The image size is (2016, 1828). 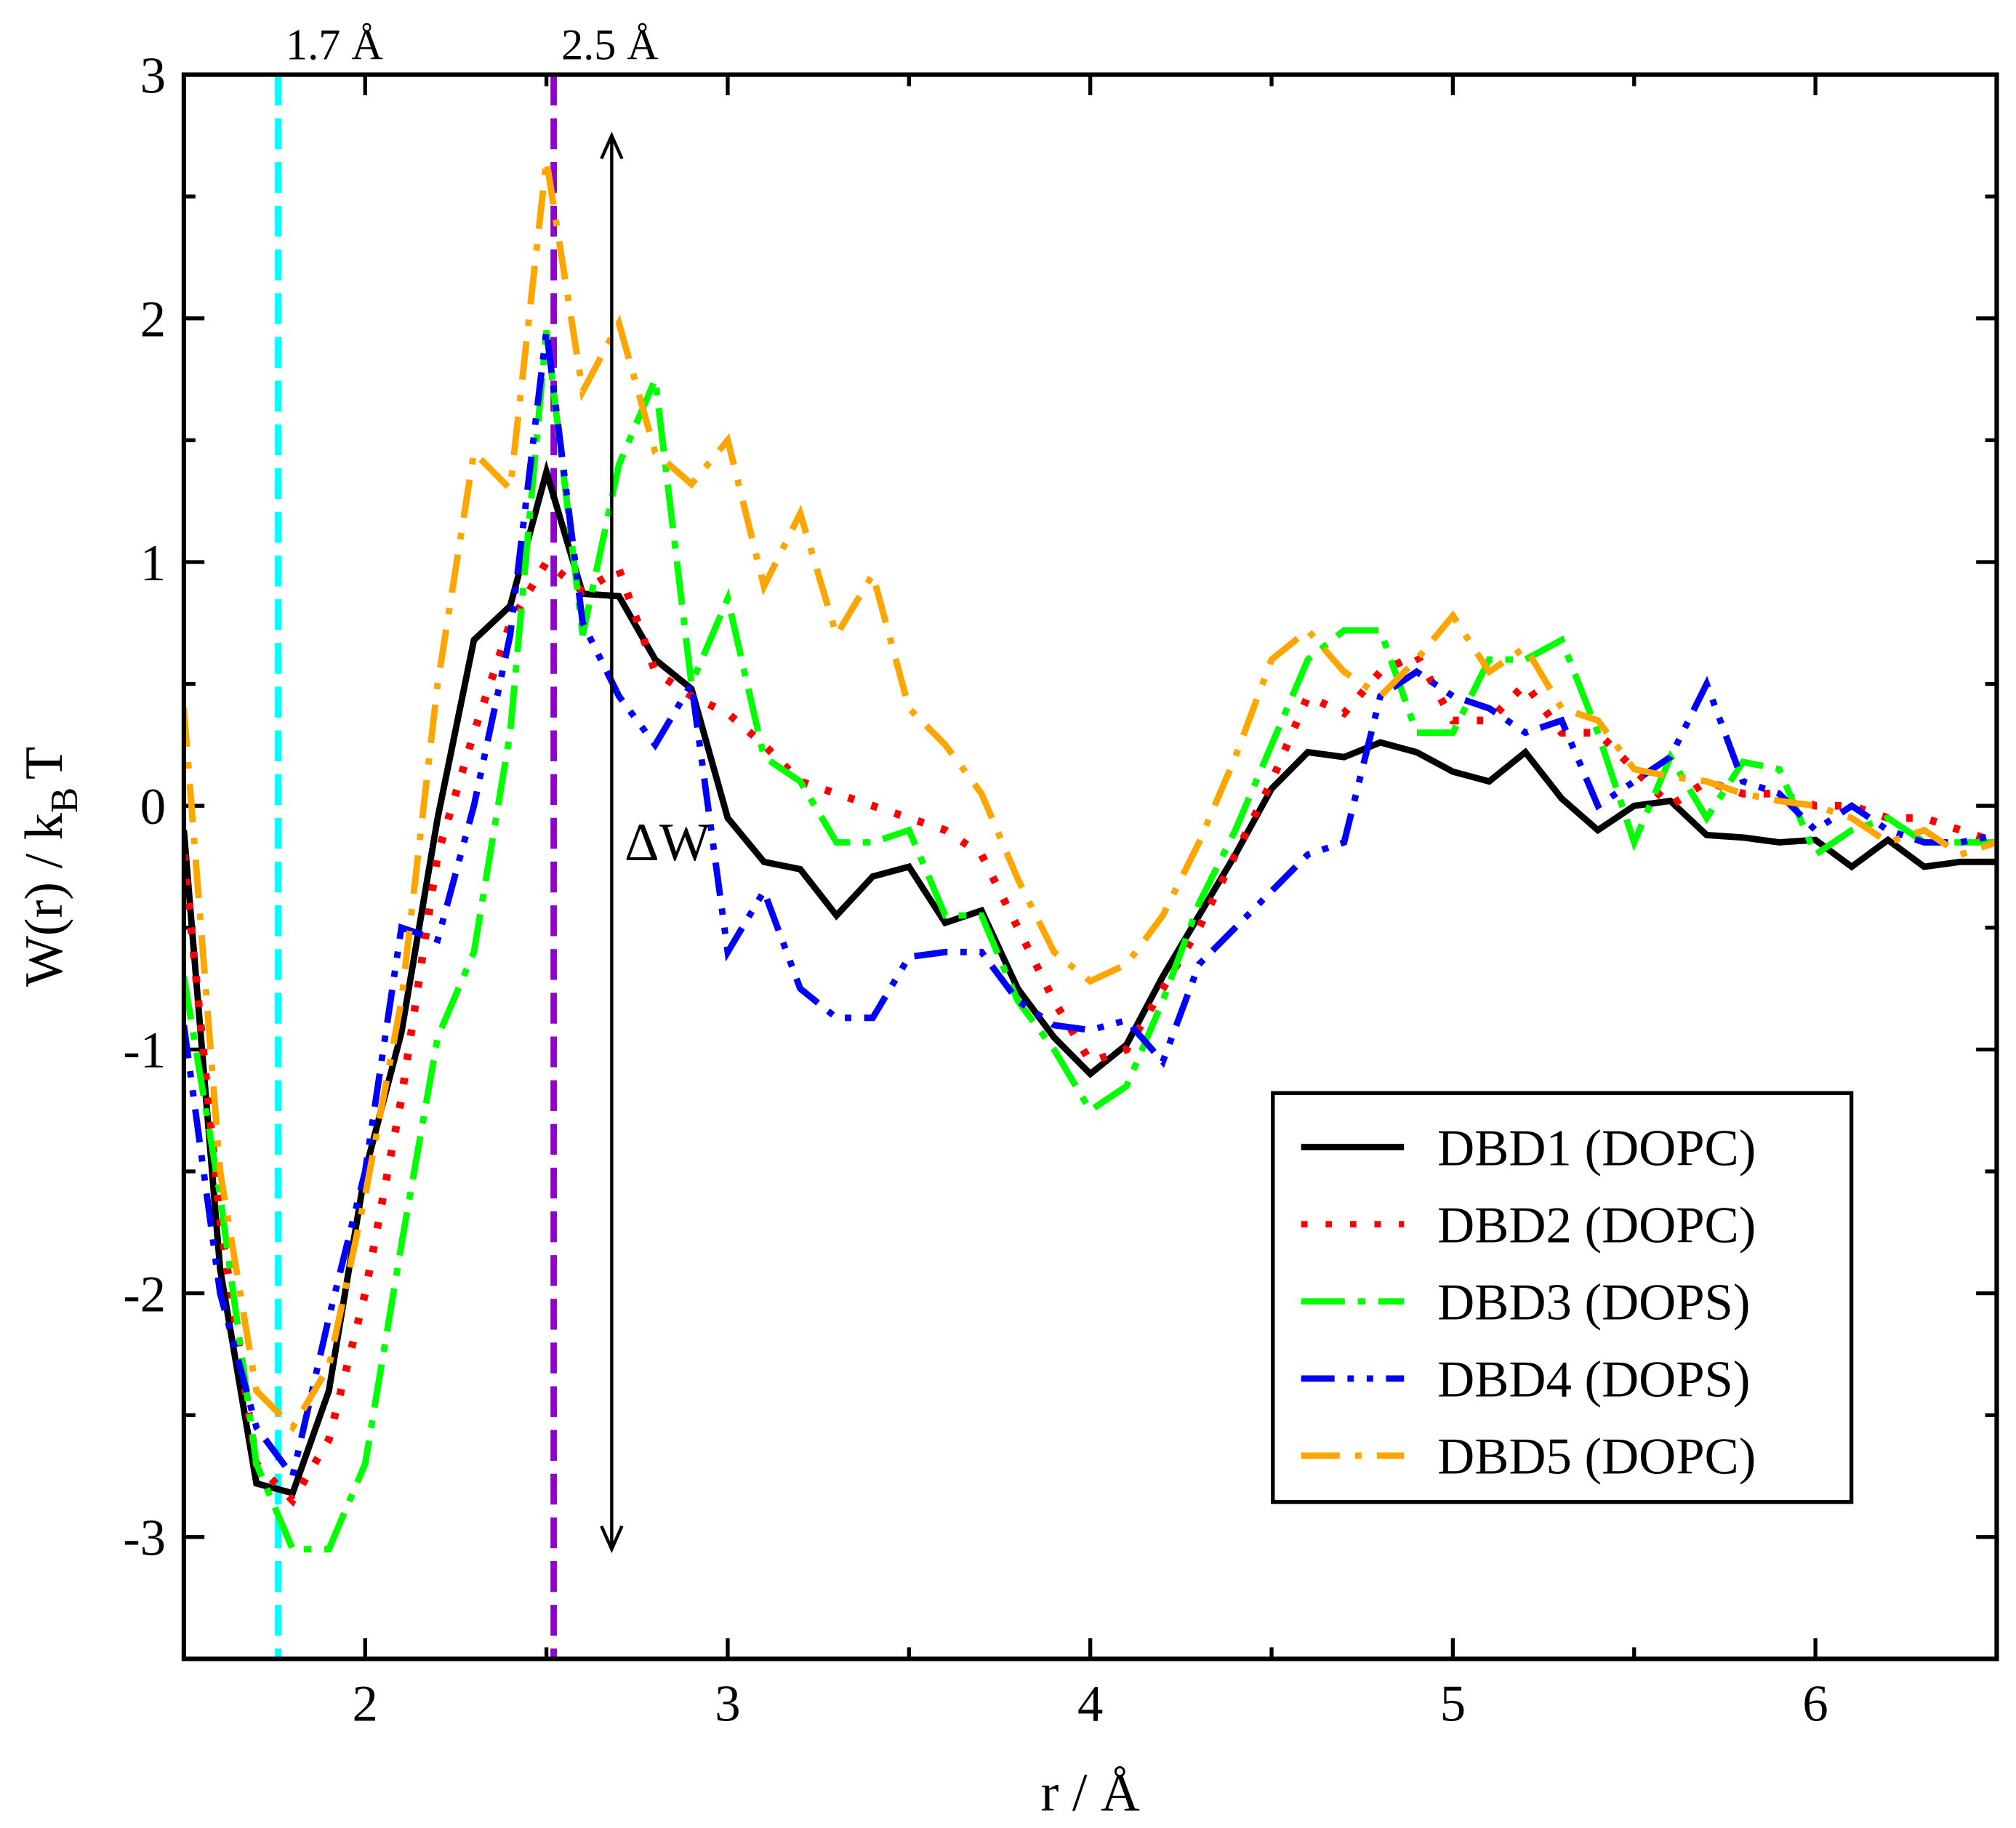 I want to click on y-tick-label: 3, so click(x=153, y=75).